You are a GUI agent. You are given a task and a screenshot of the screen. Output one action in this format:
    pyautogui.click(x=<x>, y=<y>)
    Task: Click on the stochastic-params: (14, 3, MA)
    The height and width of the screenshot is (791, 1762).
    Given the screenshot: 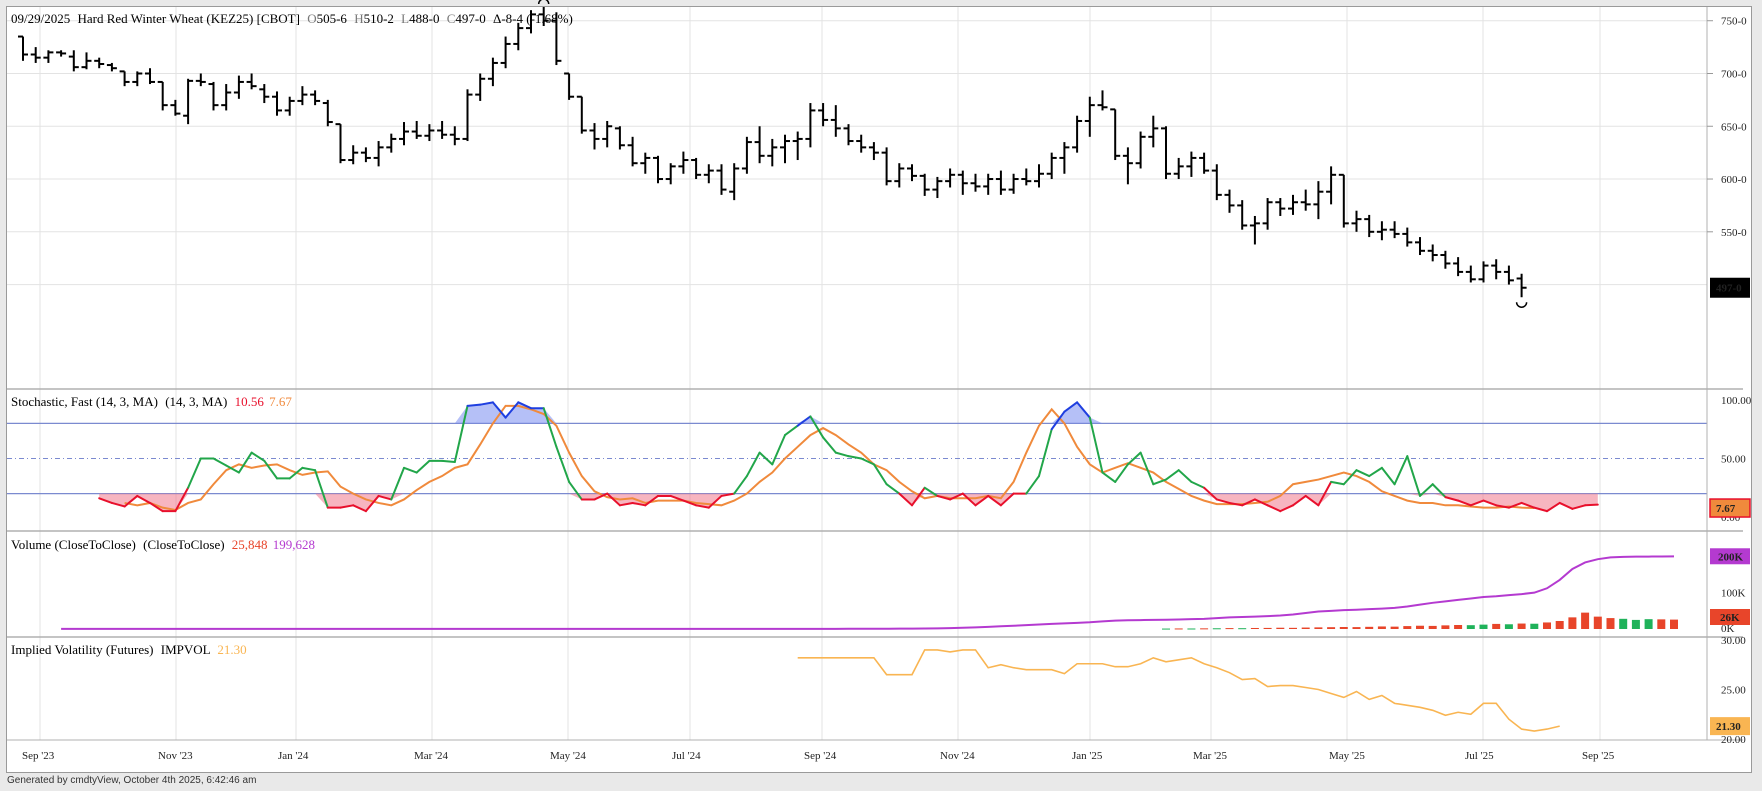 What is the action you would take?
    pyautogui.click(x=196, y=401)
    